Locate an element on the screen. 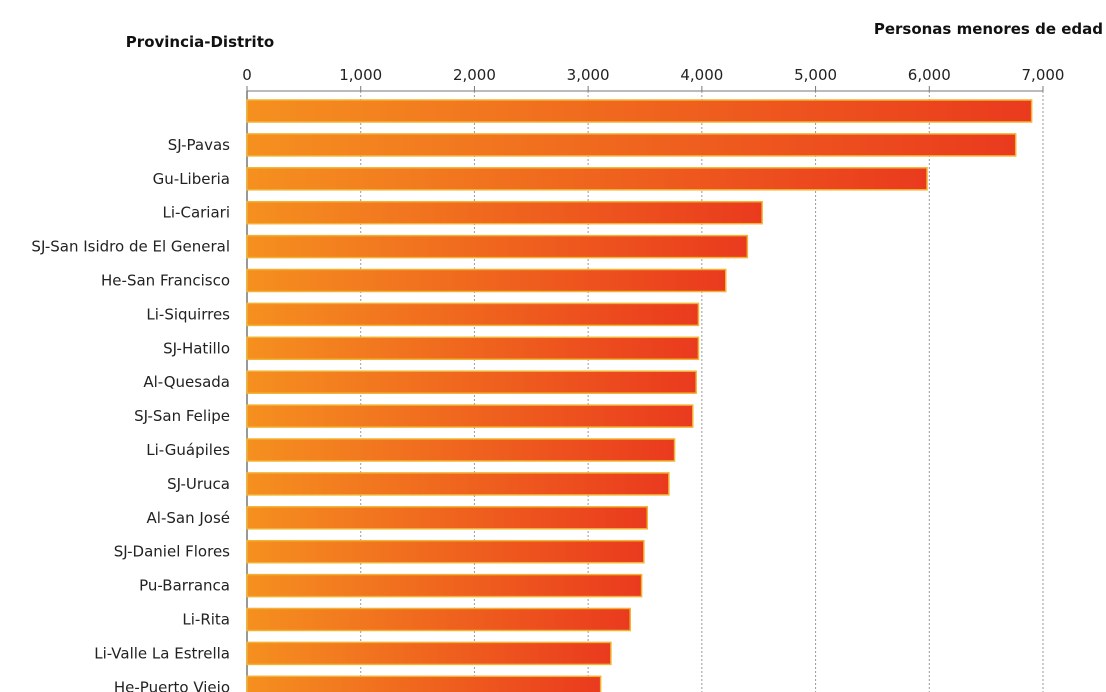 This screenshot has width=1106, height=692. x-tick-label: 1,000 is located at coordinates (360, 75).